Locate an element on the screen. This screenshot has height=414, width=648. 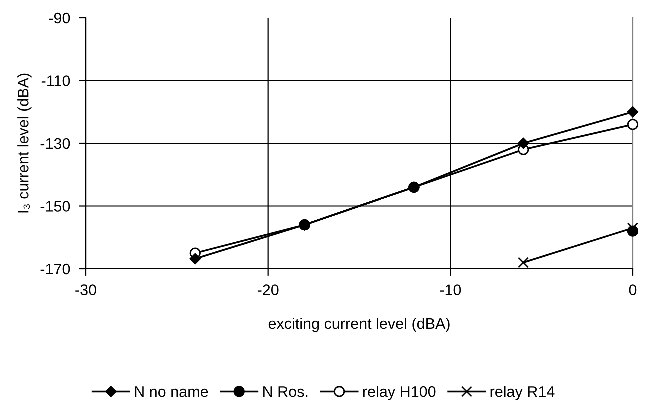
y-tick-label: -110 is located at coordinates (56, 81).